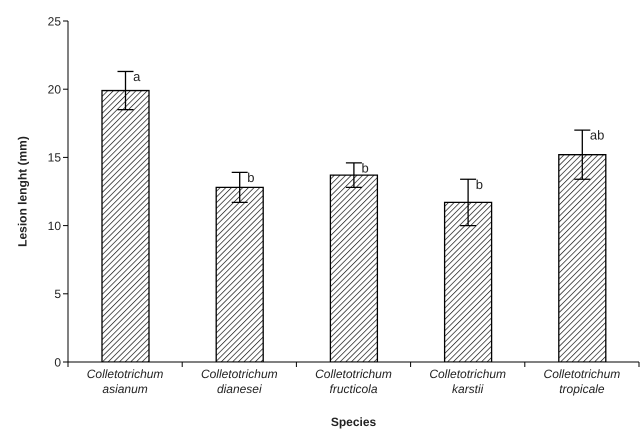  I want to click on x-axis-title: Species, so click(353, 422).